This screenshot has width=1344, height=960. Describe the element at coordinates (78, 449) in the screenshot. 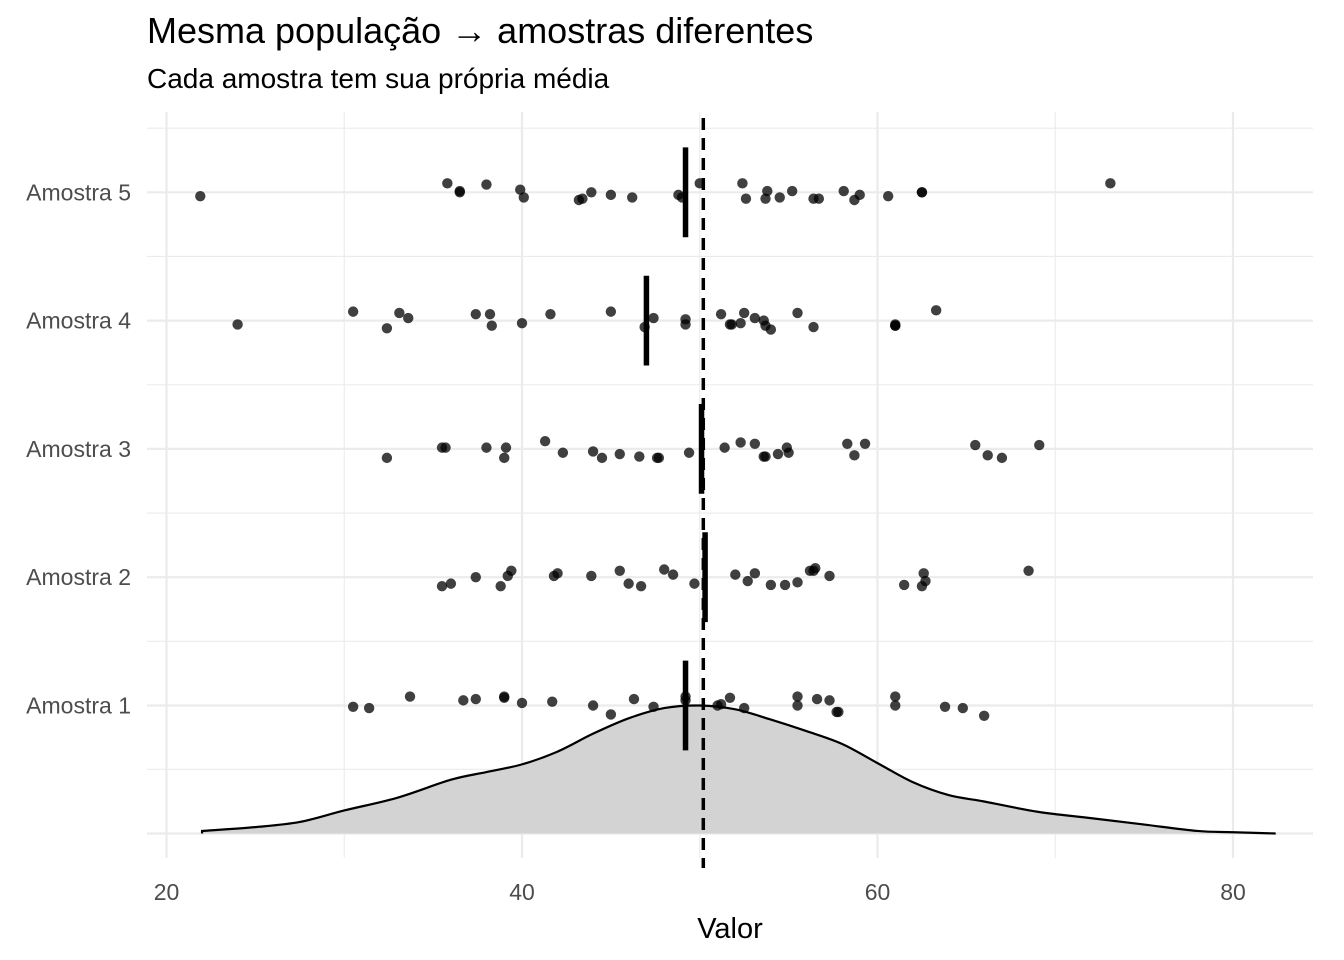

I see `y-tick-label: Amostra 3` at that location.